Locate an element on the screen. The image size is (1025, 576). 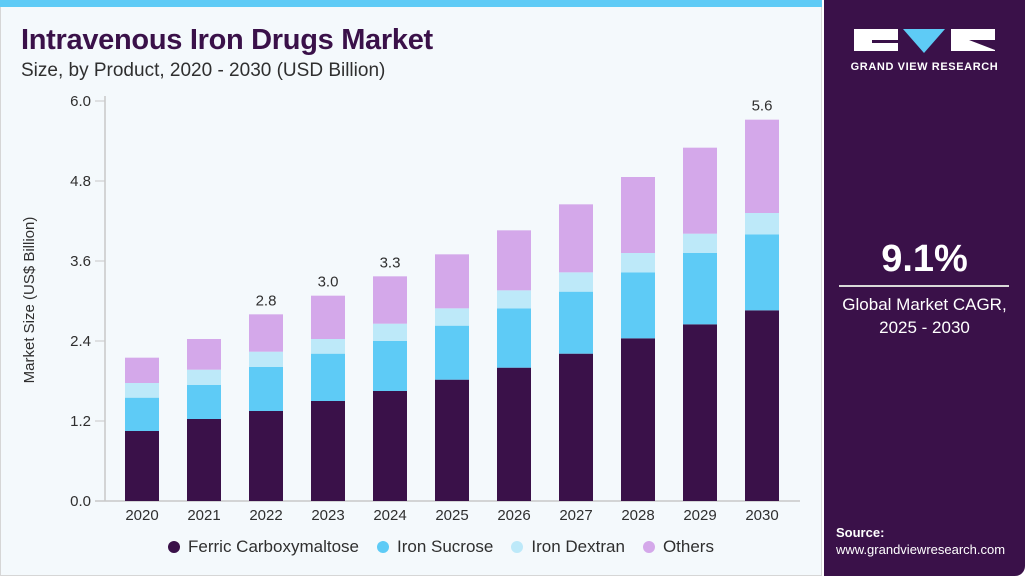
legend-item: Ferric Carboxymaltose is located at coordinates (263, 547).